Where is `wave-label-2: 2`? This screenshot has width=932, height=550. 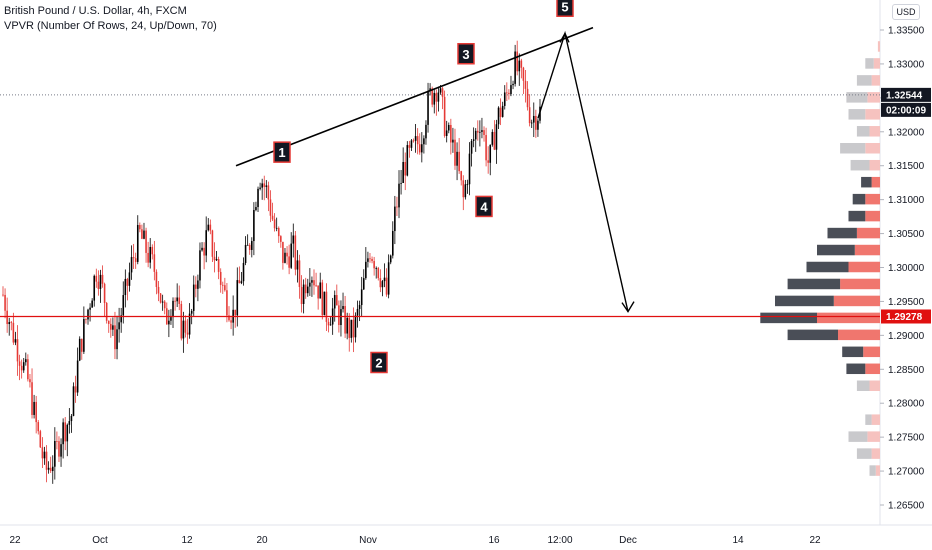 wave-label-2: 2 is located at coordinates (379, 362).